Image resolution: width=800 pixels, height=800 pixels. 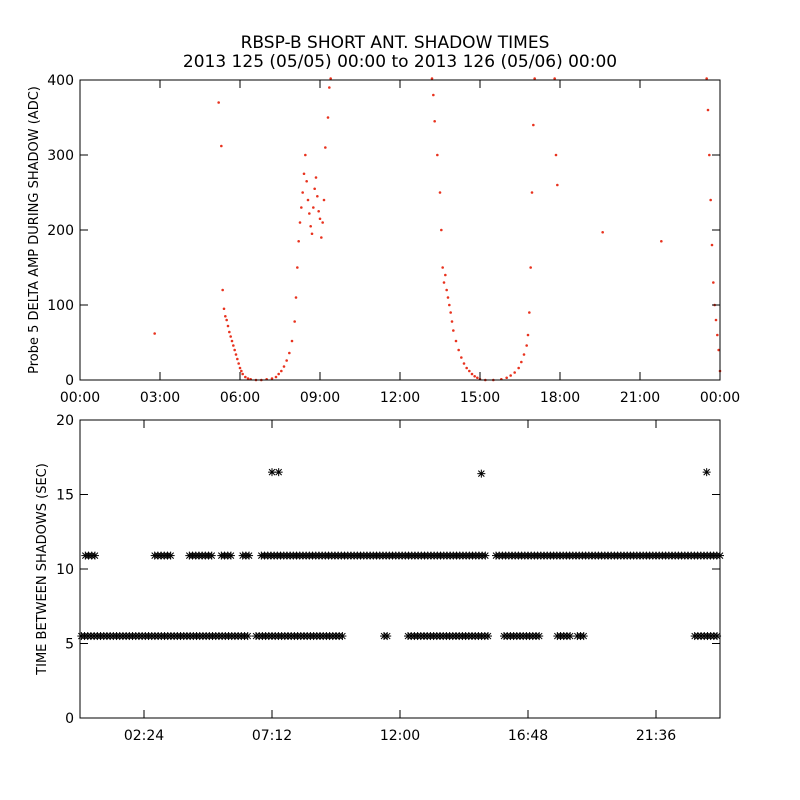 What do you see at coordinates (144, 736) in the screenshot?
I see `bottom-x-tick-label: 02:24` at bounding box center [144, 736].